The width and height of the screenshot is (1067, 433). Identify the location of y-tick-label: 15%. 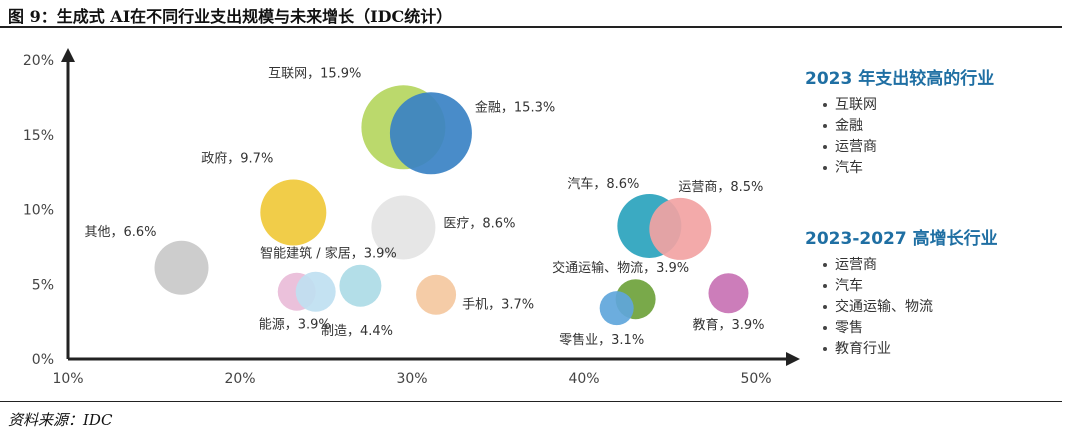
(38, 136).